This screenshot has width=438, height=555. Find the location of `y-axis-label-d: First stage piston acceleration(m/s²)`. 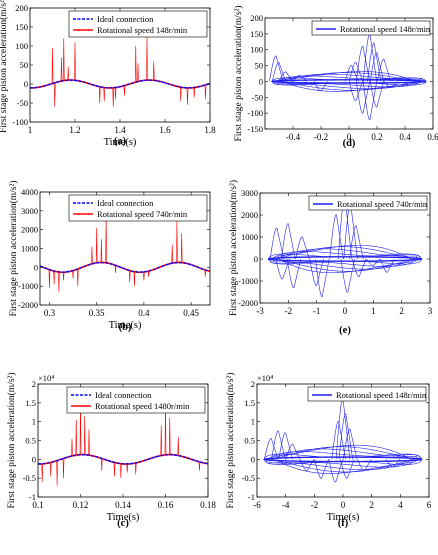

y-axis-label-d: First stage piston acceleration(m/s²) is located at coordinates (238, 73).